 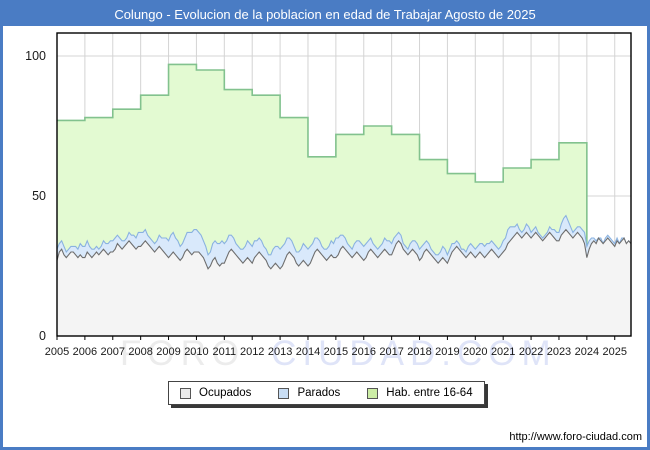 What do you see at coordinates (35, 56) in the screenshot?
I see `y-axis-label: 100` at bounding box center [35, 56].